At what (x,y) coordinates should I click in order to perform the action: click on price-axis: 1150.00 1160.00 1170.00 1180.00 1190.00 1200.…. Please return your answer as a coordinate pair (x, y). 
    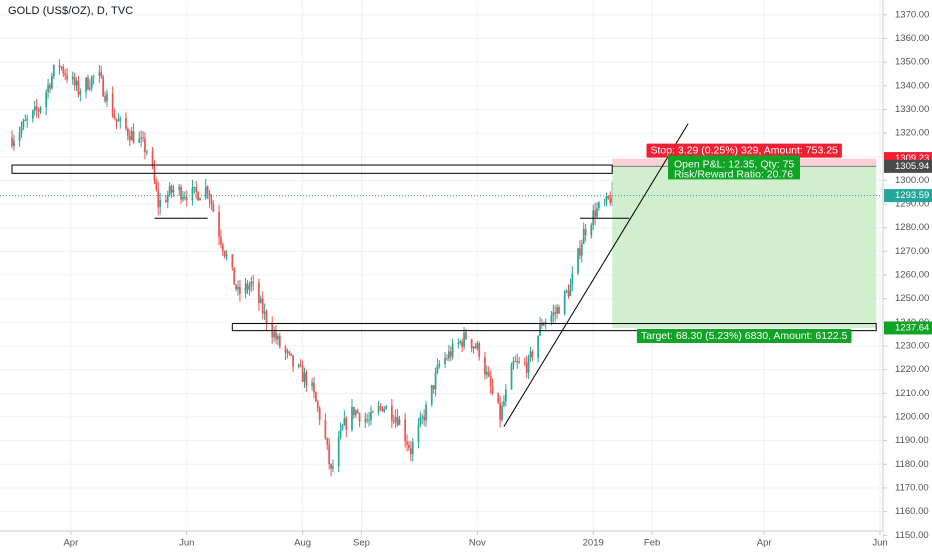
    Looking at the image, I should click on (907, 275).